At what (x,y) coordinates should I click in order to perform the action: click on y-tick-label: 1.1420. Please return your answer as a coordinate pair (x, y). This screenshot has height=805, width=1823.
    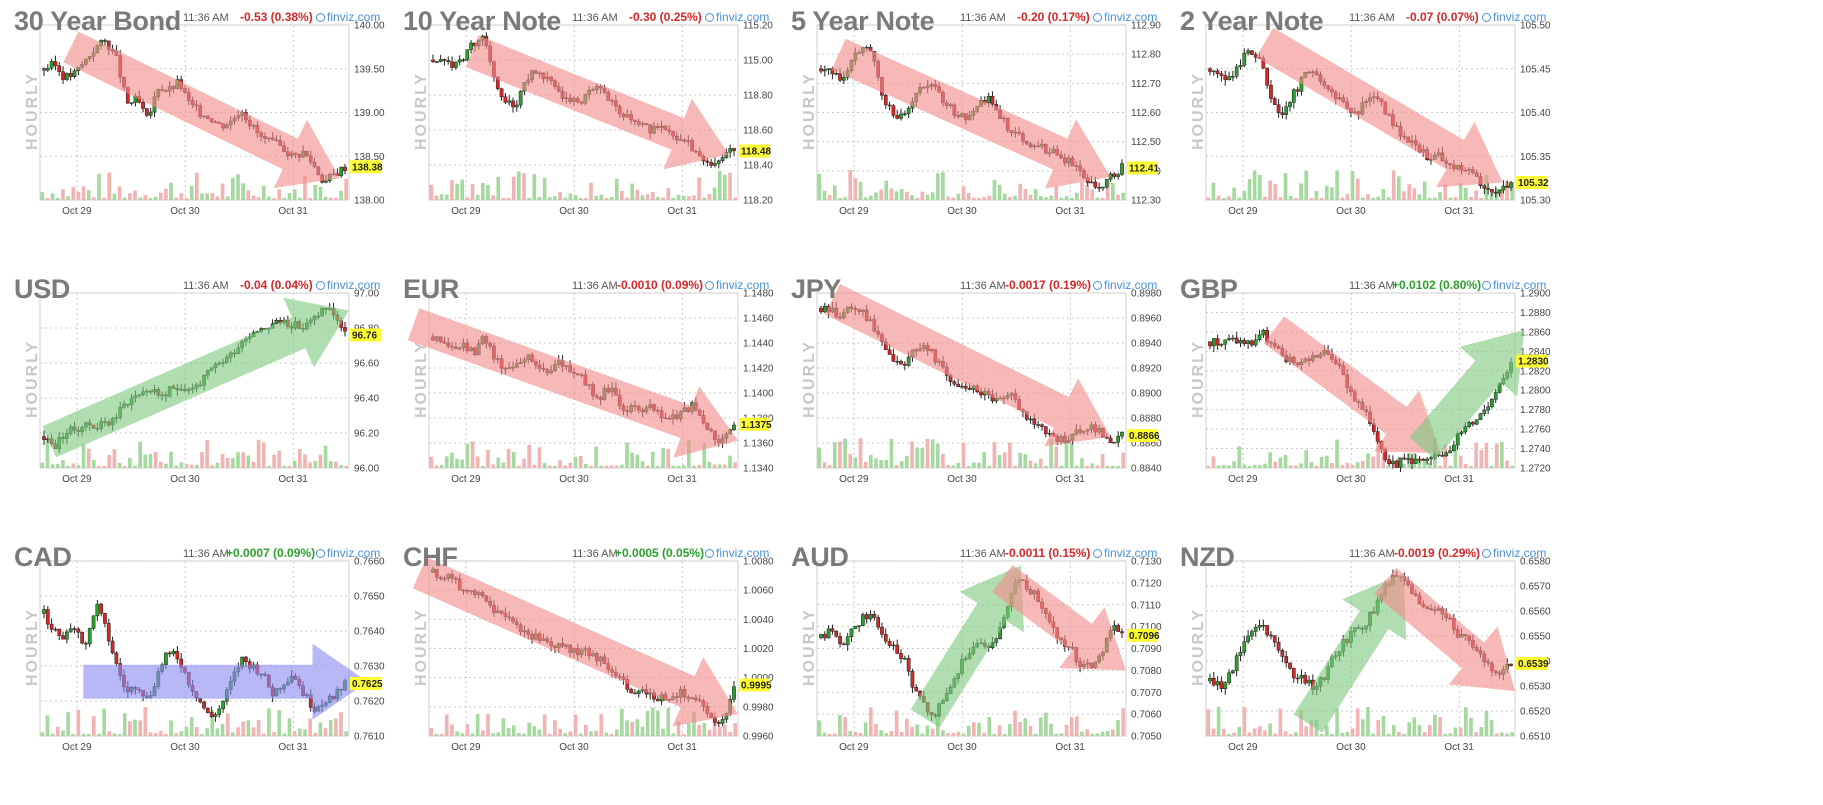
    Looking at the image, I should click on (758, 369).